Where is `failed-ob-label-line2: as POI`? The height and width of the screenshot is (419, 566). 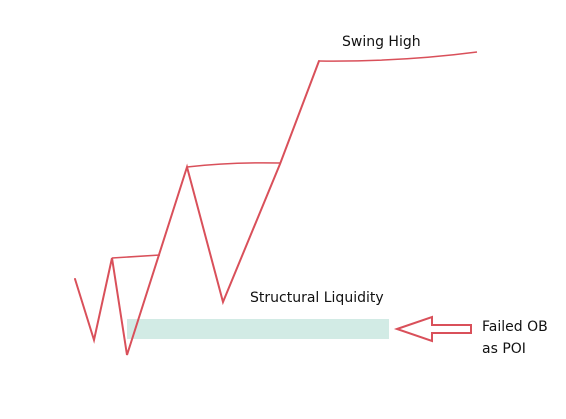
failed-ob-label-line2: as POI is located at coordinates (504, 349).